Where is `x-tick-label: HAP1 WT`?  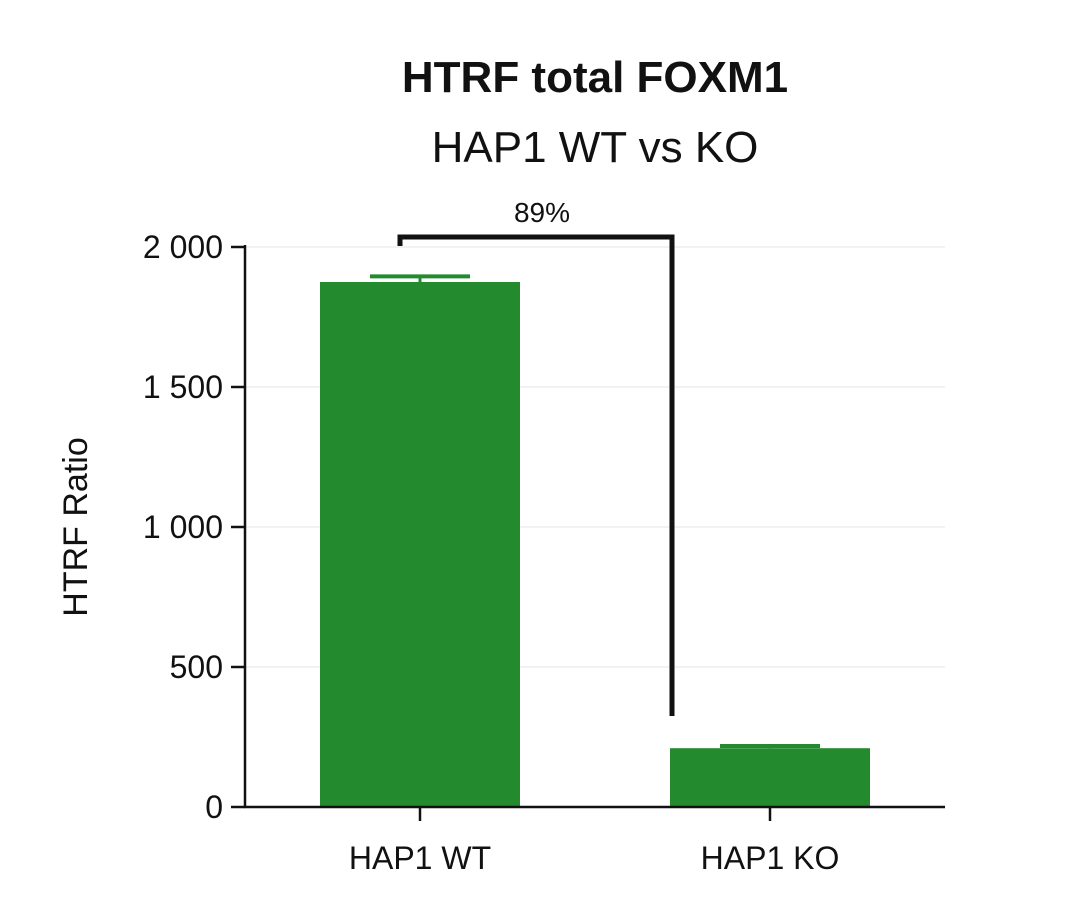 x-tick-label: HAP1 WT is located at coordinates (420, 858).